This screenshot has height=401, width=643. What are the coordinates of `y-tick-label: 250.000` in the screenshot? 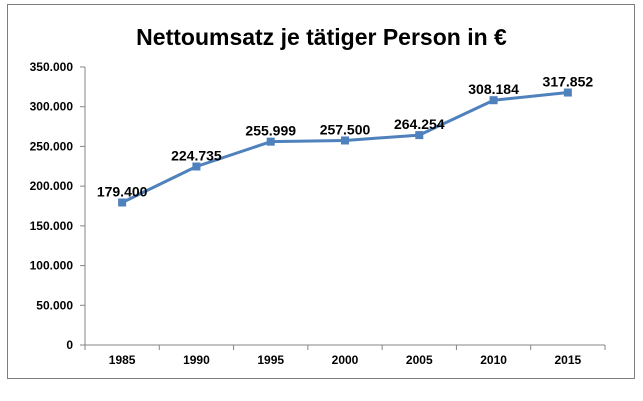 It's located at (52, 146).